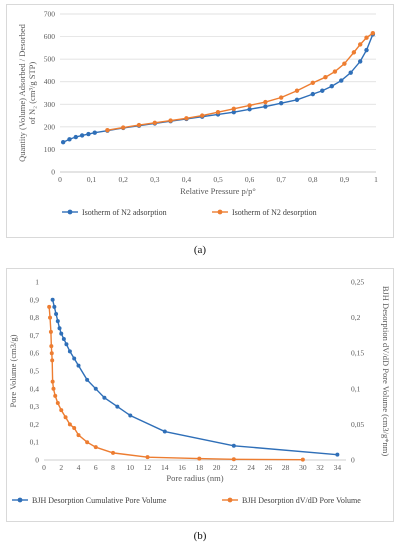  I want to click on x-tick-label: 0, so click(60, 179).